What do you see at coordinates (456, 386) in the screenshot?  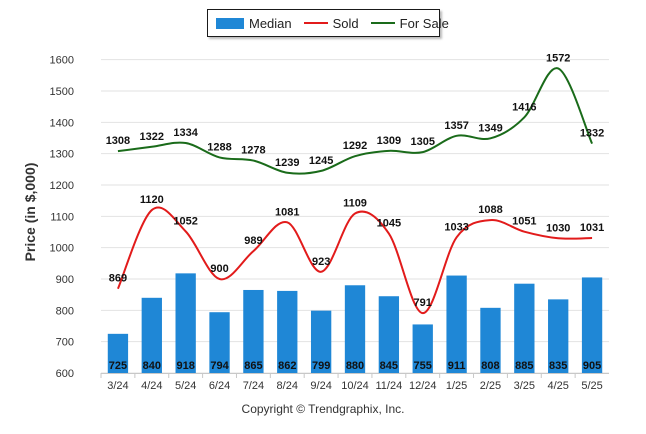 I see `x-tick-label: 1/25` at bounding box center [456, 386].